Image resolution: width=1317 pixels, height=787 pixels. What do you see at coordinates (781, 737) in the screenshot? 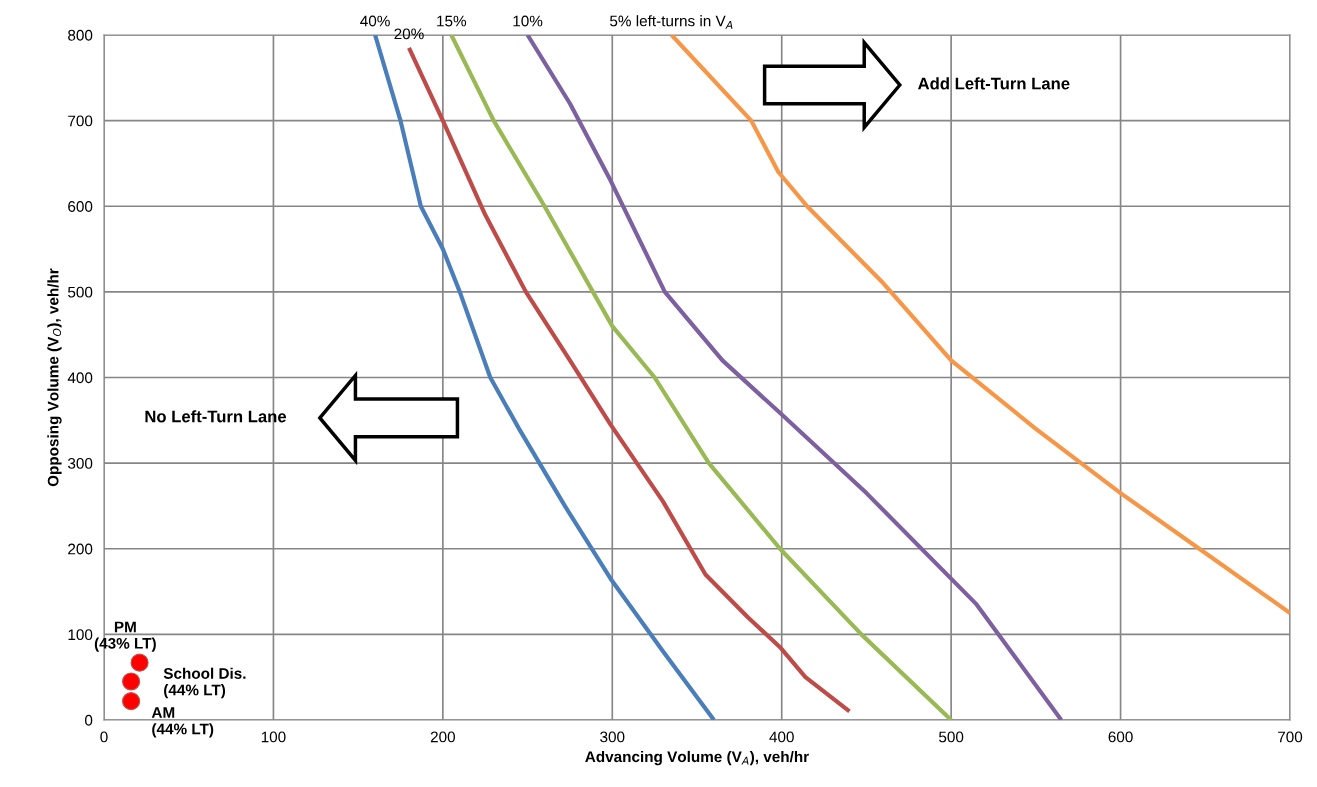
I see `x-tick-label: 400` at bounding box center [781, 737].